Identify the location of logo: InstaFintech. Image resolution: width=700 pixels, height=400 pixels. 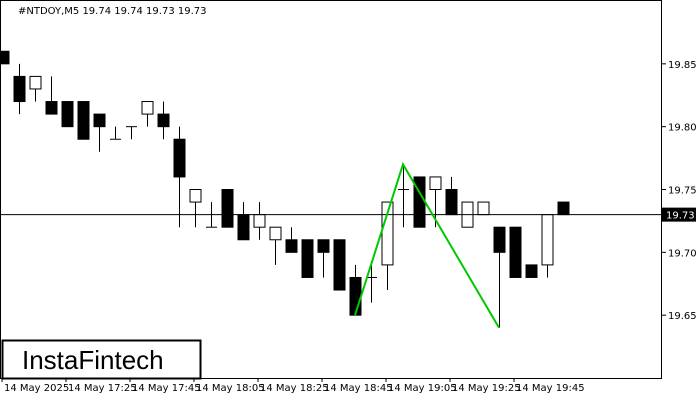
(93, 360).